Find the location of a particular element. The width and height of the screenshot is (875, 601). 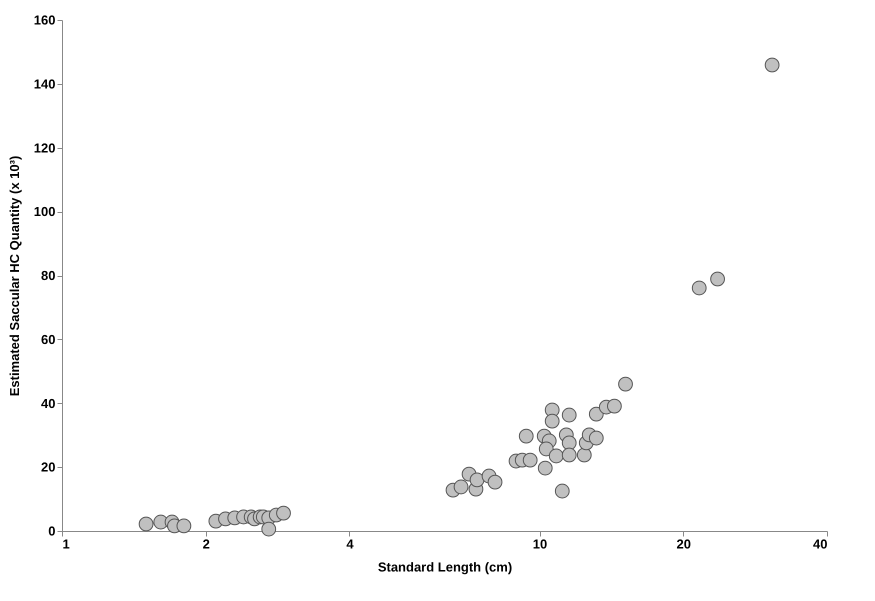

x-tick-label: 2 is located at coordinates (206, 544).